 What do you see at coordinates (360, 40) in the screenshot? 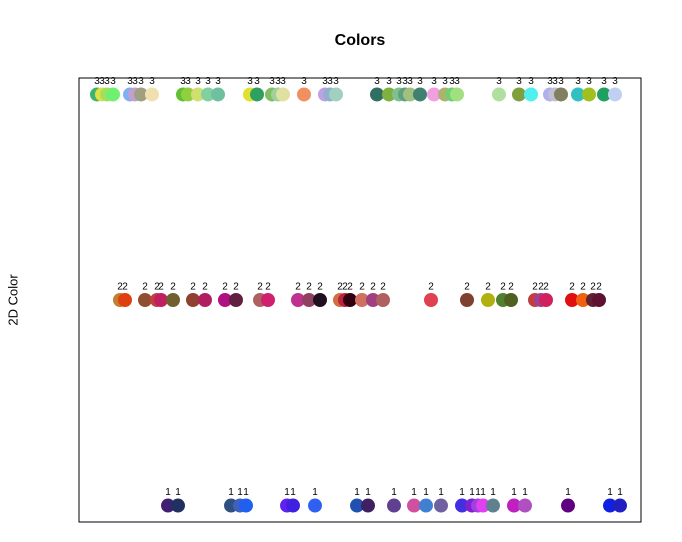
I see `chart-title: Colors` at bounding box center [360, 40].